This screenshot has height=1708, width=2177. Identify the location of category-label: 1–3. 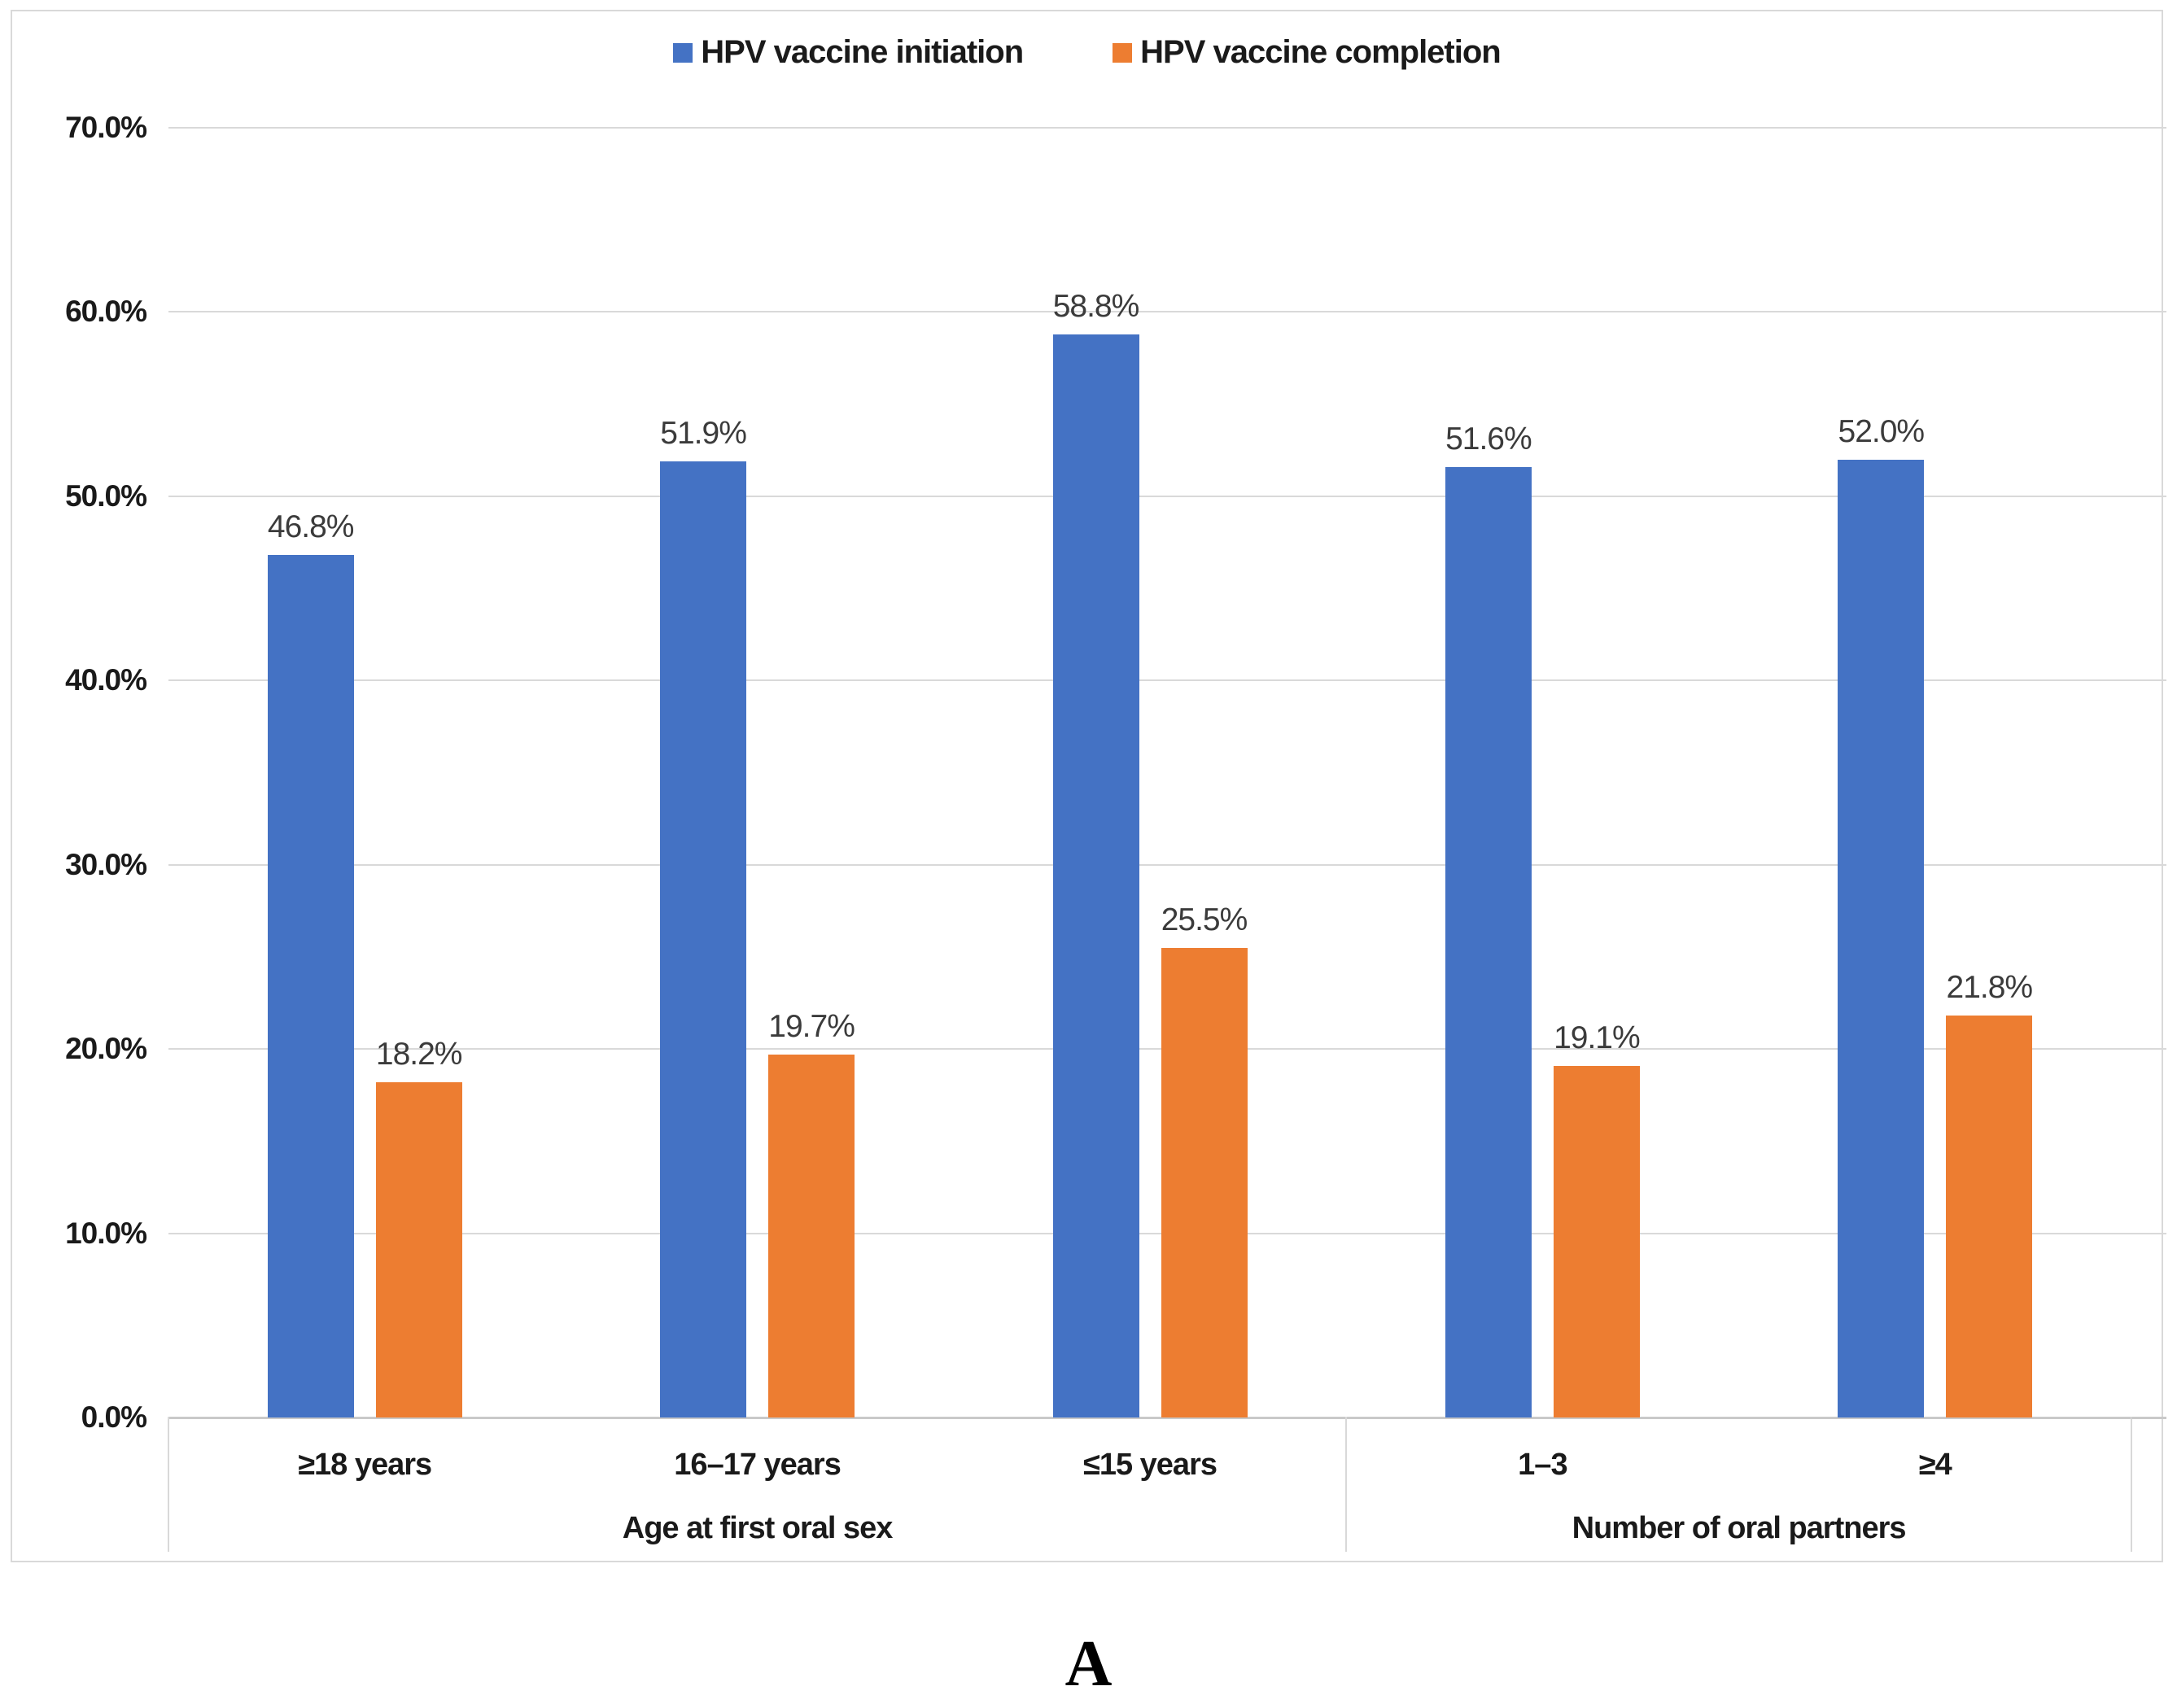
(1543, 1465).